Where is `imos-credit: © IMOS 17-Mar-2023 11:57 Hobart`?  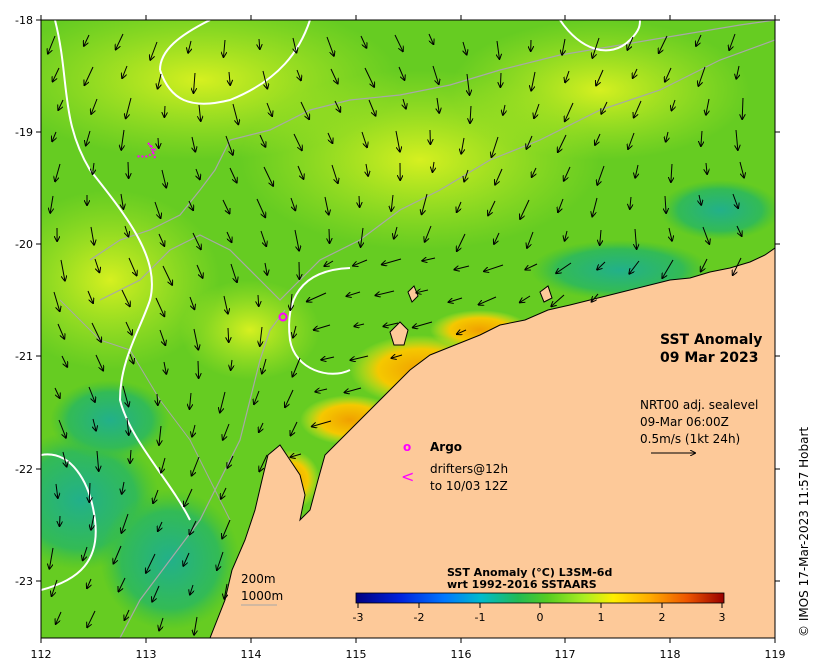
imos-credit: © IMOS 17-Mar-2023 11:57 Hobart is located at coordinates (804, 532).